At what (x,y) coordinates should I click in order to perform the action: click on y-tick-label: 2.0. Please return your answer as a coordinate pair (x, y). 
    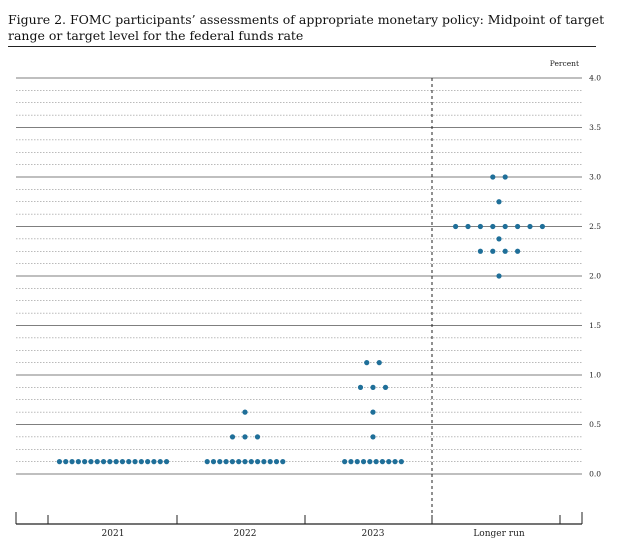
    Looking at the image, I should click on (595, 276).